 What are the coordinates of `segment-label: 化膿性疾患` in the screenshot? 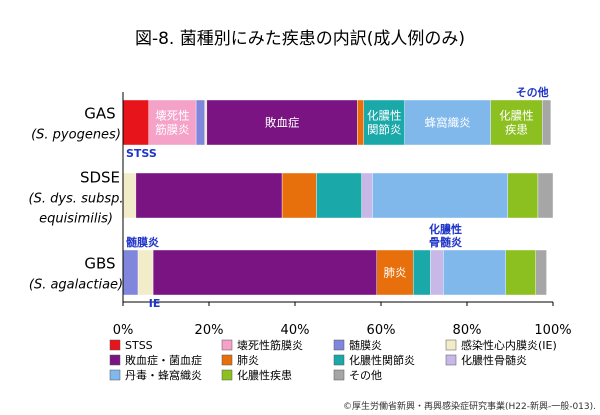 It's located at (516, 123).